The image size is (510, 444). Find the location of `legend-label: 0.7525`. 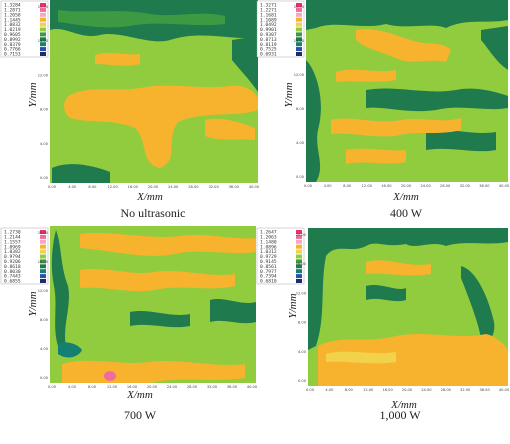

legend-label: 0.7525 is located at coordinates (268, 50).